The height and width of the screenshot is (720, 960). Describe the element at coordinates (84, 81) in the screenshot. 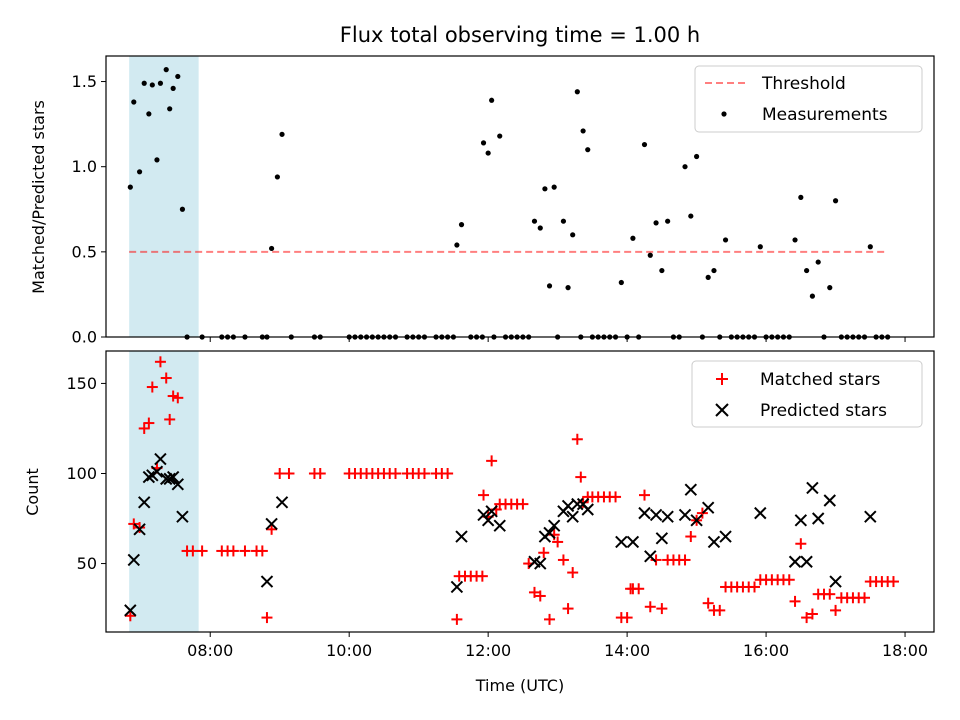

I see `top-ytick-label: 1.5` at that location.